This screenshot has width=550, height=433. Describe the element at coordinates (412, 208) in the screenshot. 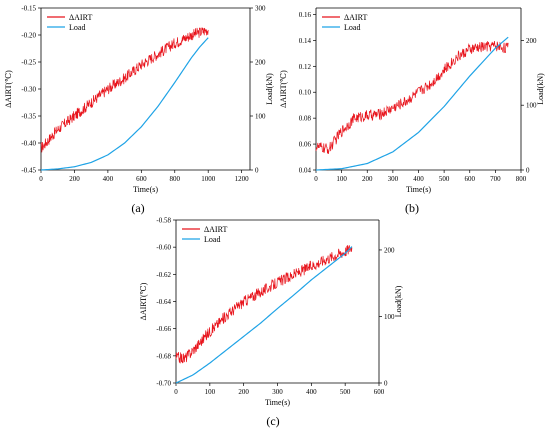

I see `panel-label: (b)` at that location.